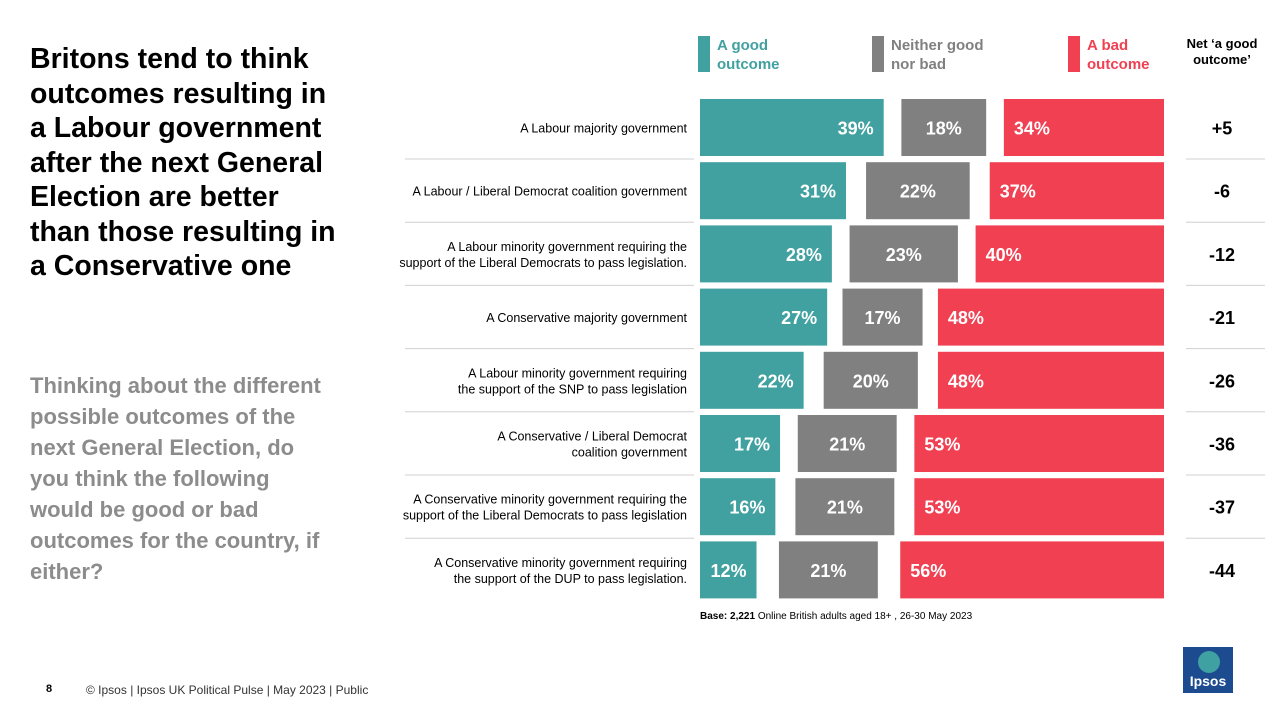  I want to click on data-label-bad: 56%, so click(928, 571).